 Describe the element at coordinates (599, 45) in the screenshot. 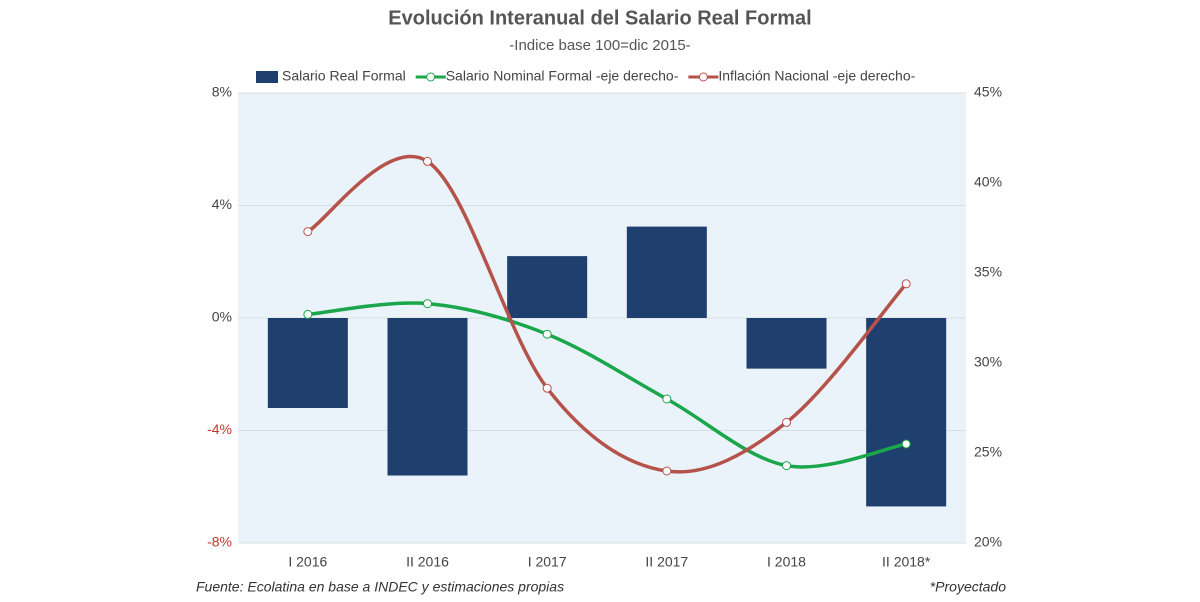

I see `chart-subtitle: -Indice base 100=dic 2015-` at that location.